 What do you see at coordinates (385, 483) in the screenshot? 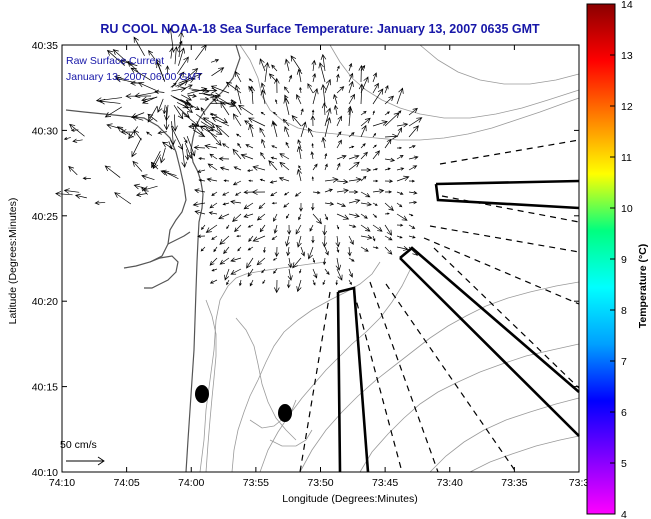
I see `x-tick-label: 73:45` at bounding box center [385, 483].